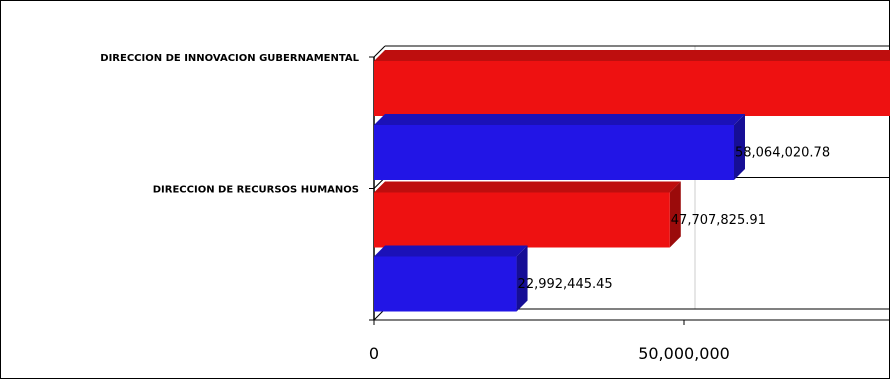 The width and height of the screenshot is (890, 379). I want to click on x-tick-label: 0, so click(374, 353).